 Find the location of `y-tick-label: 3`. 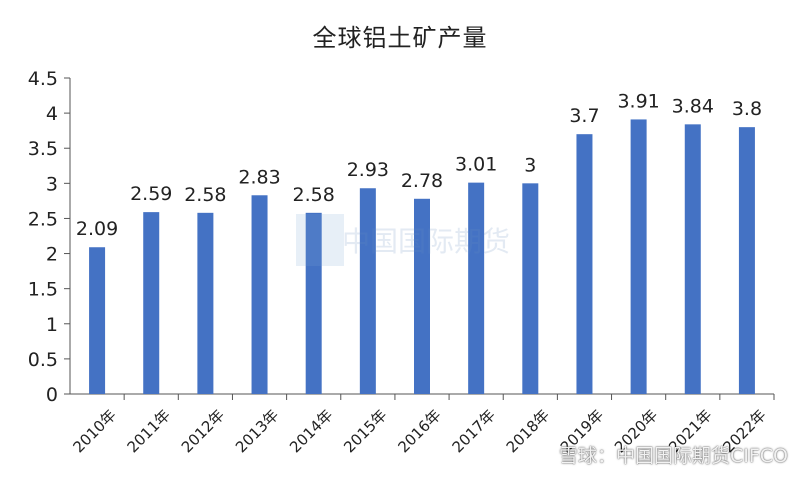

y-tick-label: 3 is located at coordinates (52, 184).